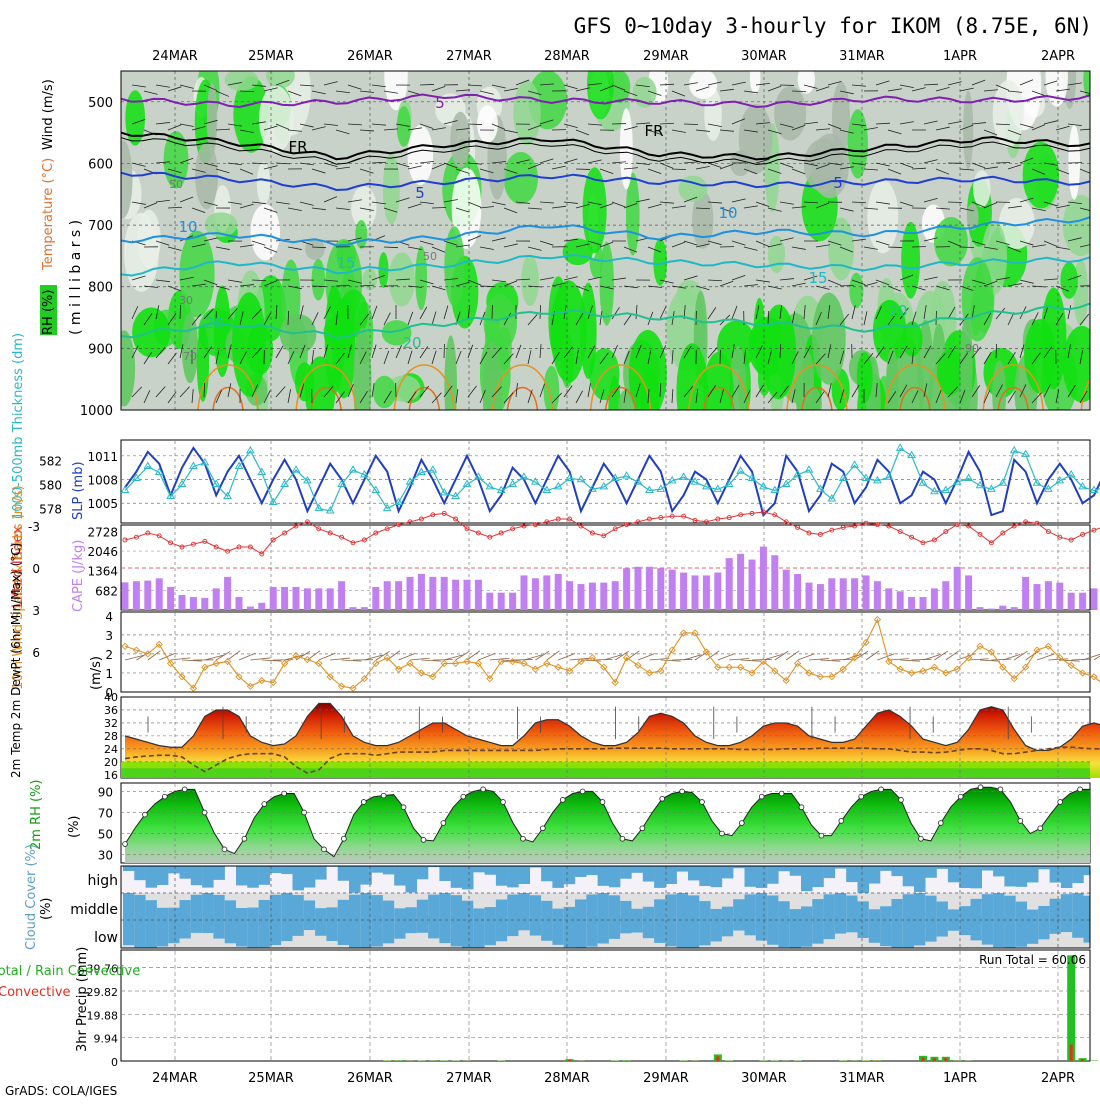  Describe the element at coordinates (972, 348) in the screenshot. I see `contour-label: 90` at that location.